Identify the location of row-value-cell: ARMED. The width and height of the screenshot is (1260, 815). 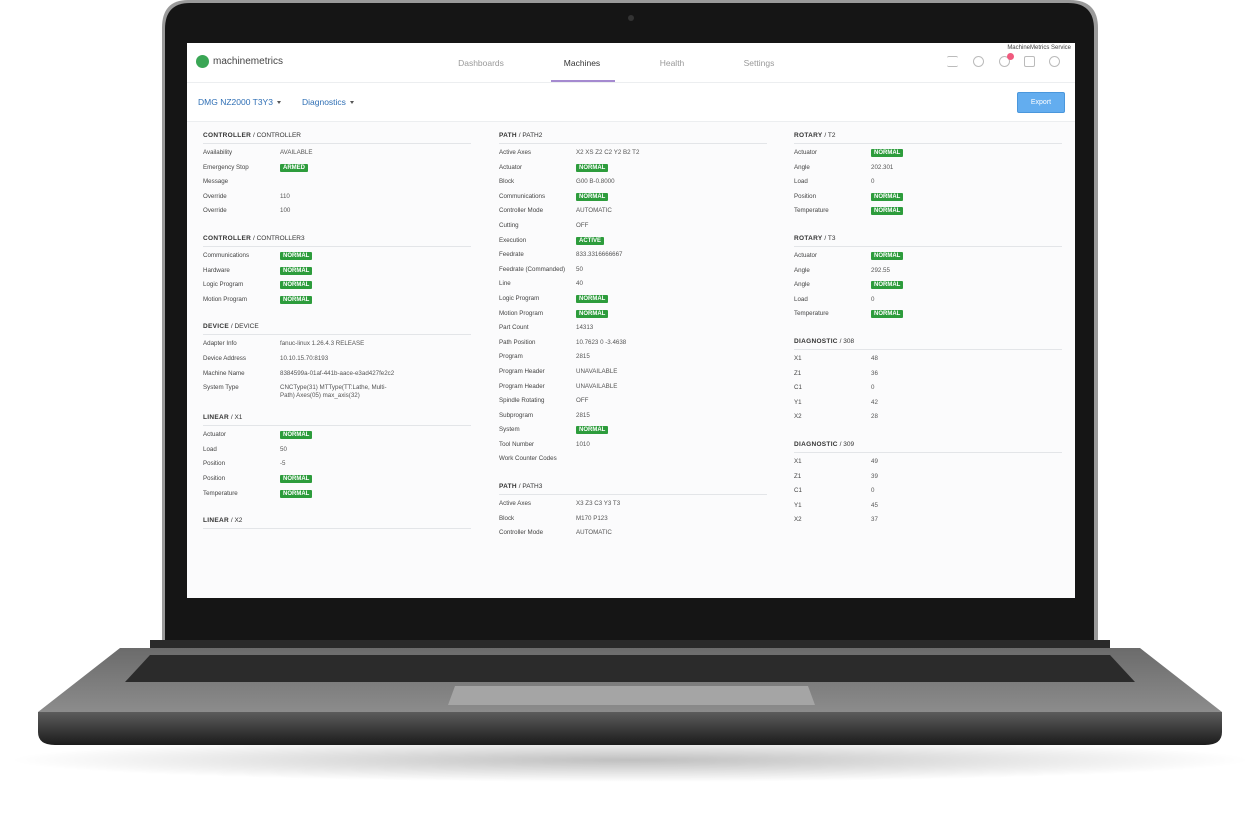
(340, 167).